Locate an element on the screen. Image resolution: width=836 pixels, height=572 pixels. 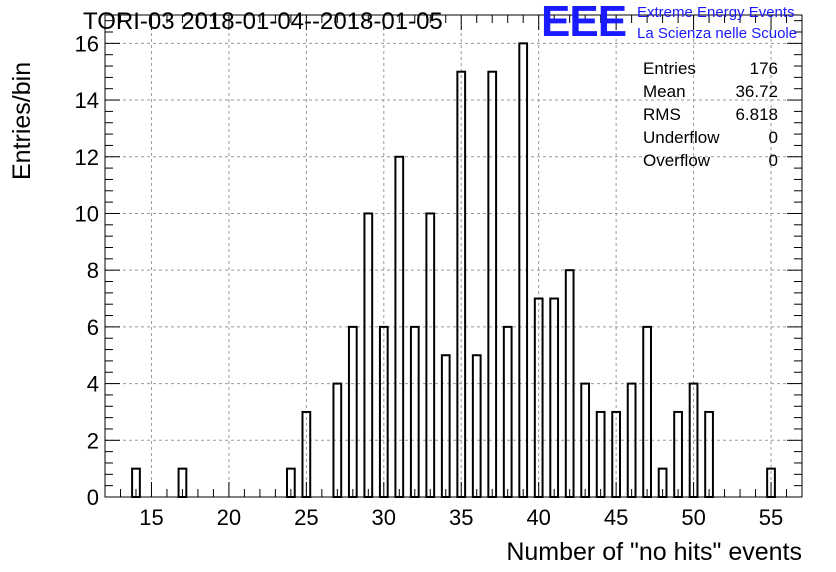
y-tick-label: 8 is located at coordinates (93, 270).